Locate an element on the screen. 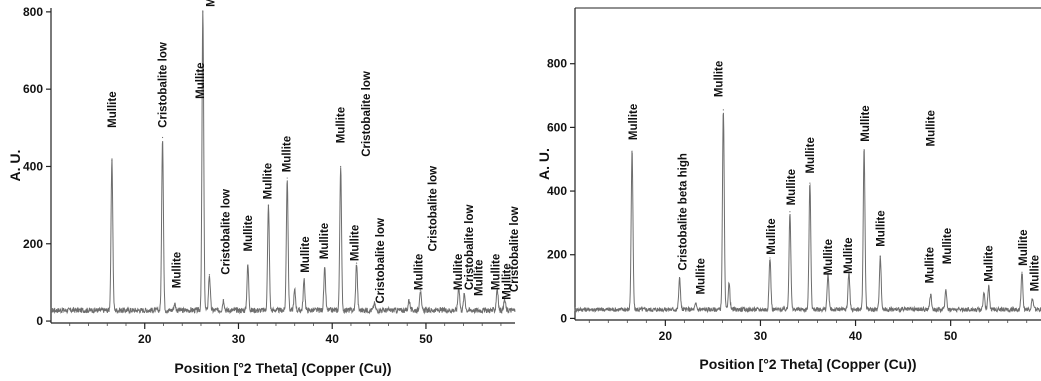  y-tick-label: 800 is located at coordinates (557, 64).